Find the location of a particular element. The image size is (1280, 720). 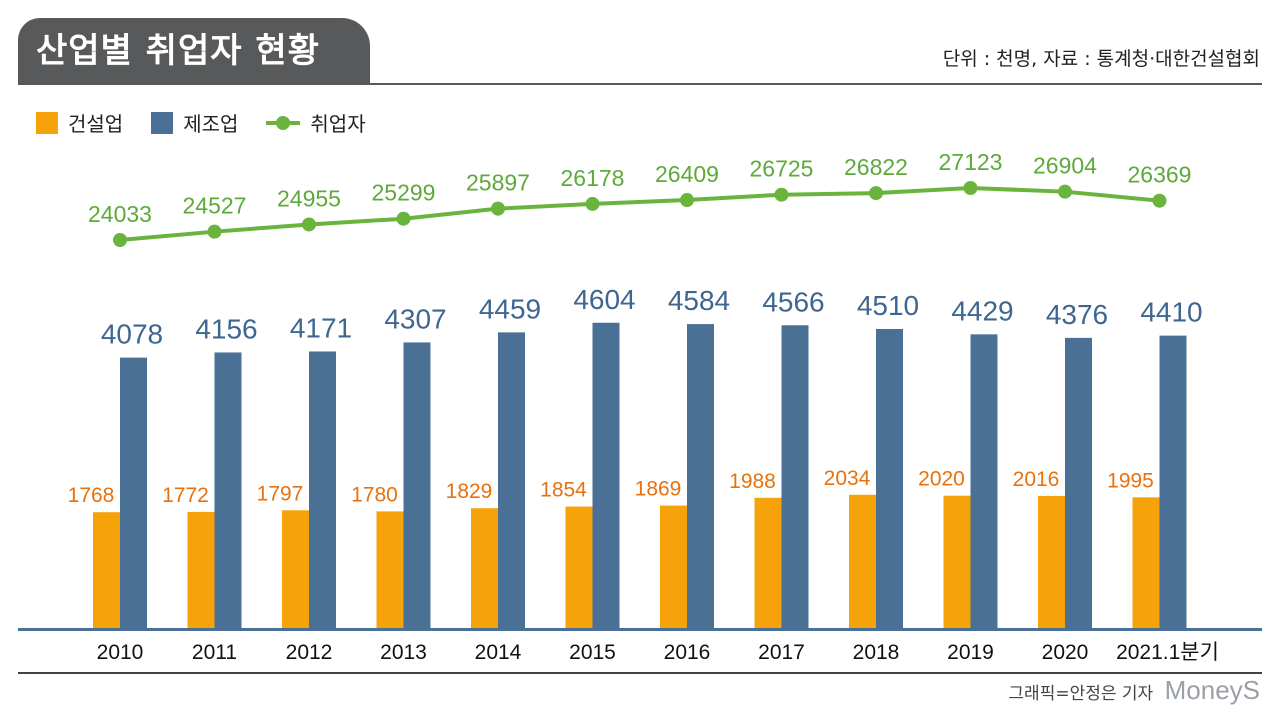

label-construction-8: 2034 is located at coordinates (847, 478).